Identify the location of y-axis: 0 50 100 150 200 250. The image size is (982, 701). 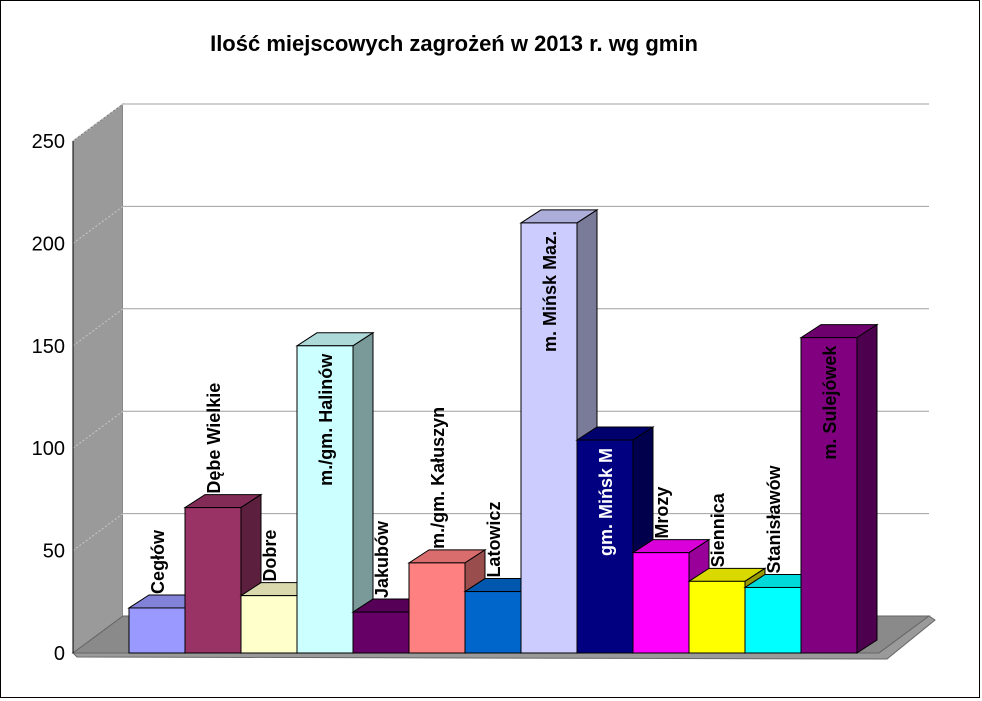
(53, 398).